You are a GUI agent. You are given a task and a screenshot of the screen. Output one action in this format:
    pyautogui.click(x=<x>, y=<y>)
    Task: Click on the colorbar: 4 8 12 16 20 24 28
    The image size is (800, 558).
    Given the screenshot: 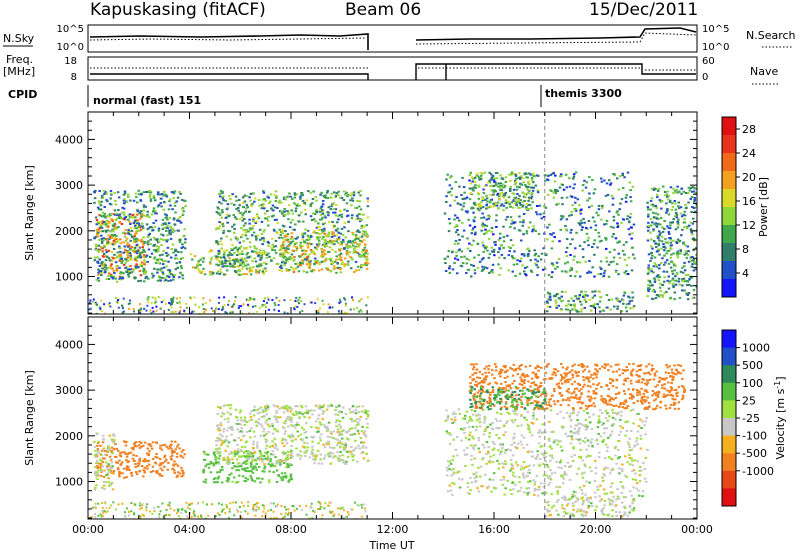 What is the action you would take?
    pyautogui.click(x=739, y=207)
    